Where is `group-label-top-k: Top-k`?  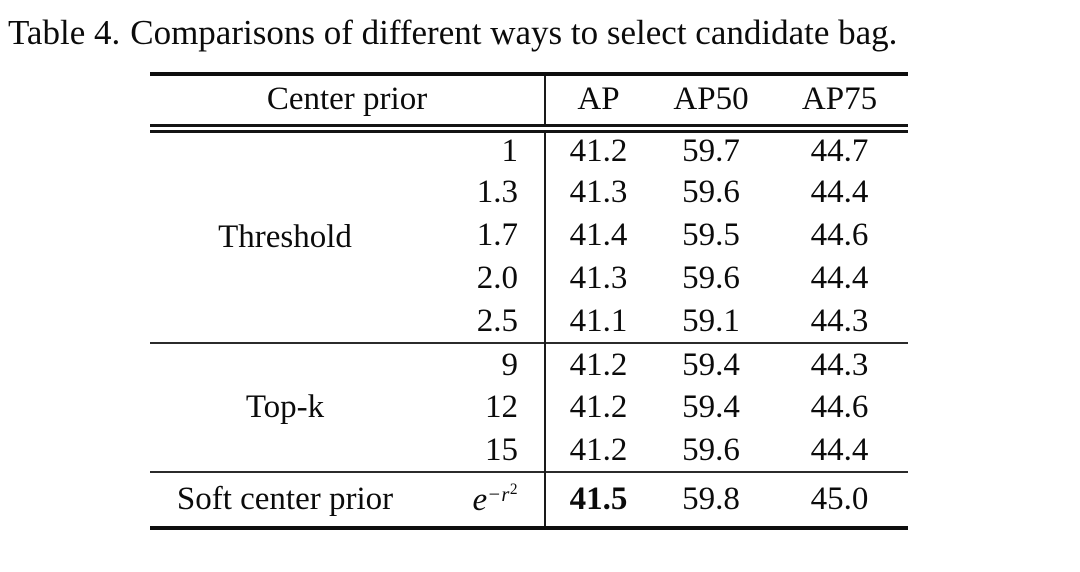
group-label-top-k: Top-k is located at coordinates (285, 407).